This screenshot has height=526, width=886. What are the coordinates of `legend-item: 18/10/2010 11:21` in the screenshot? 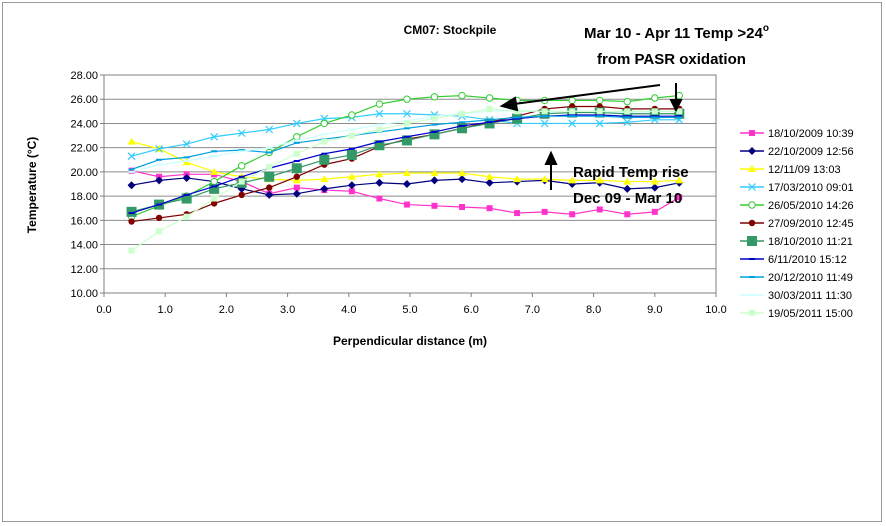 It's located at (796, 242).